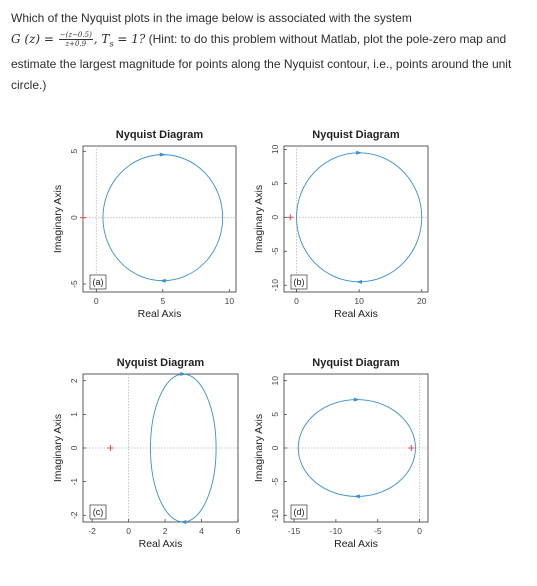 This screenshot has width=537, height=586. What do you see at coordinates (359, 152) in the screenshot?
I see `panel-b-arrow-top-icon` at bounding box center [359, 152].